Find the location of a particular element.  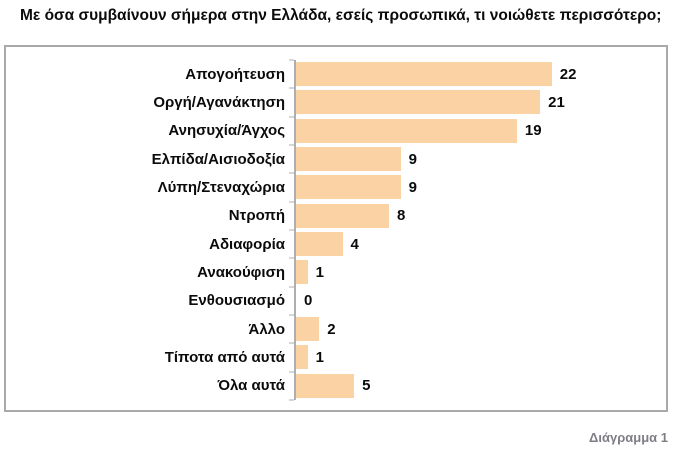

category-label: Τίποτα από αυτά is located at coordinates (224, 357).